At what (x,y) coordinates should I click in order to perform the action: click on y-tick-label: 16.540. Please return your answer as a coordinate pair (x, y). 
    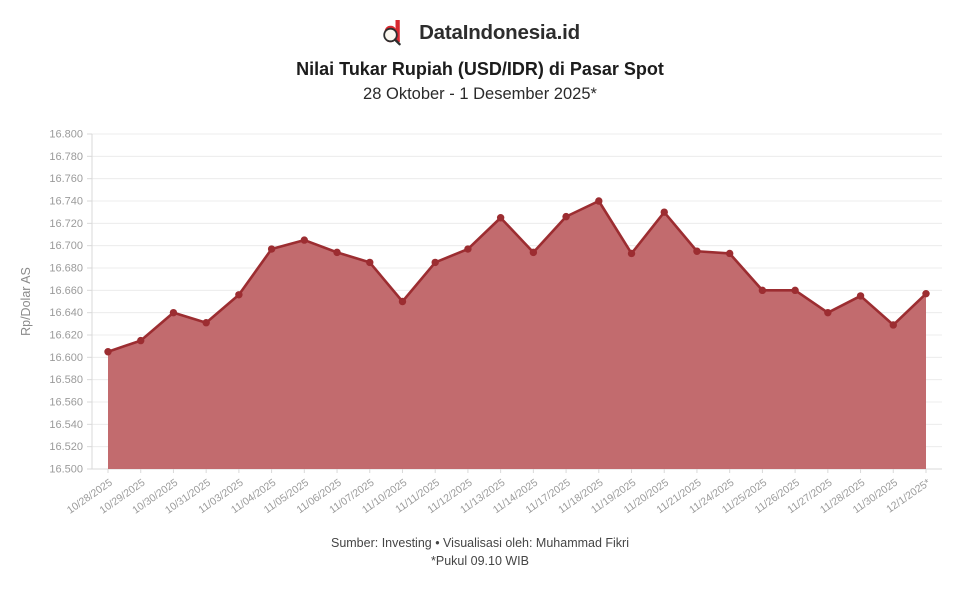
    Looking at the image, I should click on (66, 425).